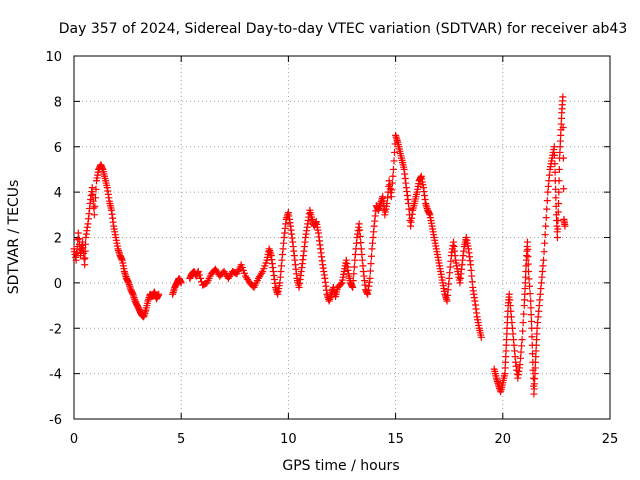  What do you see at coordinates (58, 102) in the screenshot?
I see `y-tick-label: 8` at bounding box center [58, 102].